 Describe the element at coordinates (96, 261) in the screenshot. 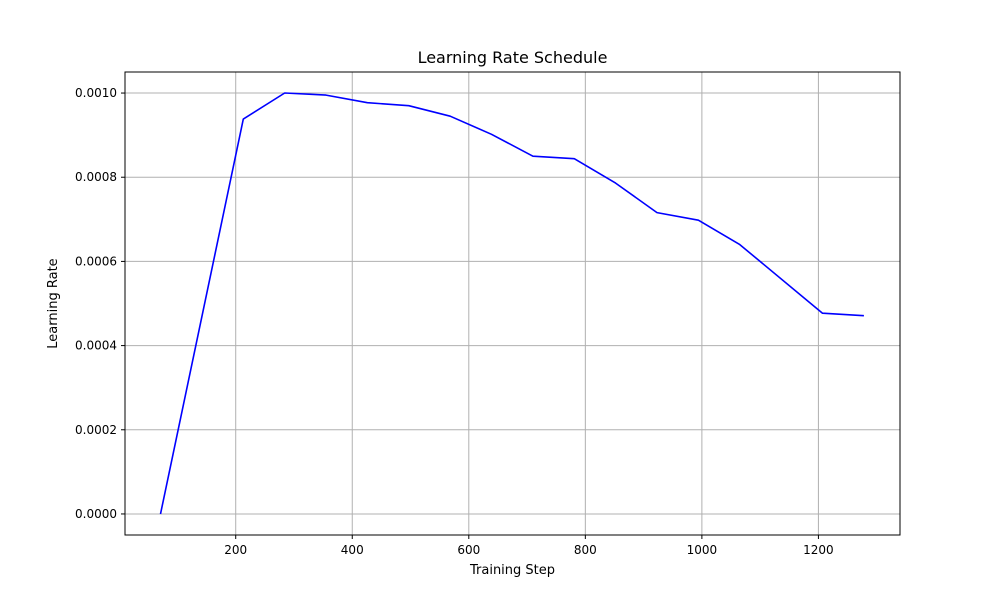

I see `y-tick-label: 0.0006` at that location.